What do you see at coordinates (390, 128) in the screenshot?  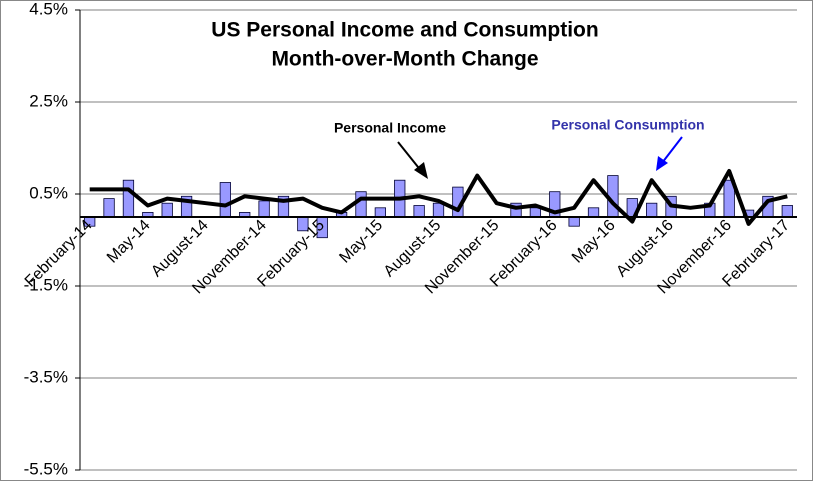 I see `income-annotation: Personal Income` at bounding box center [390, 128].